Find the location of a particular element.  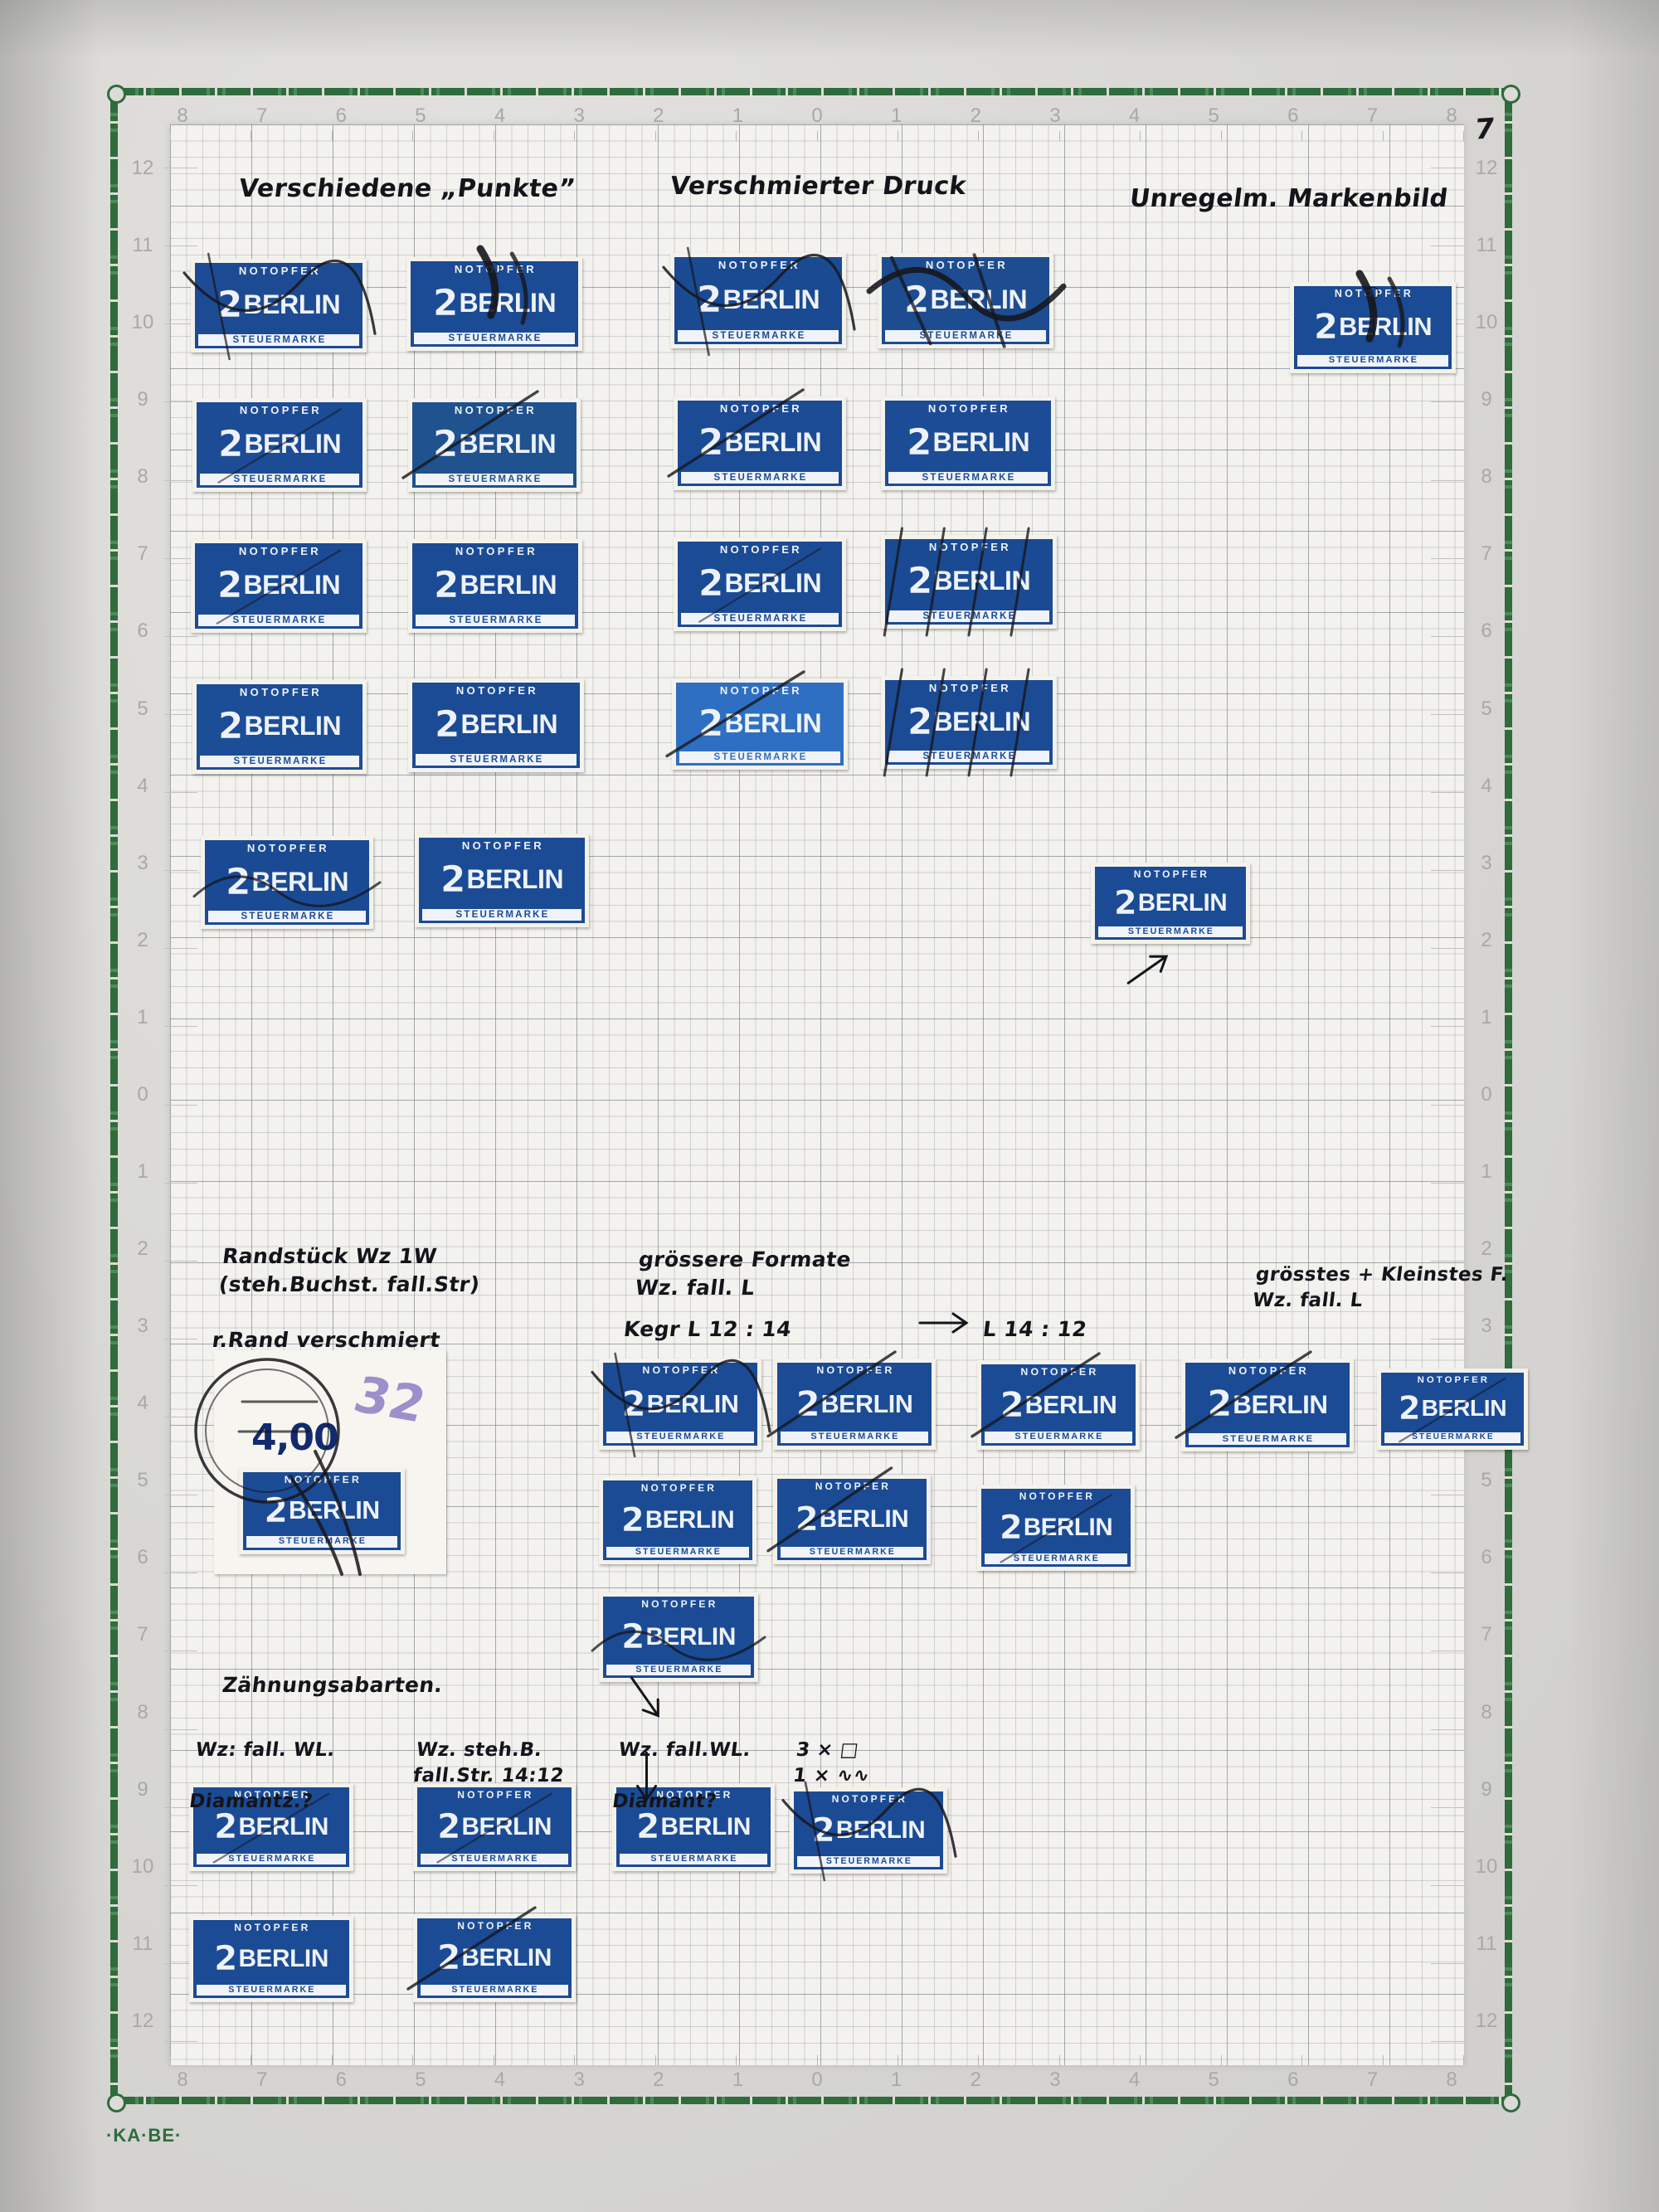

ruler-scale-top: 8 7 6 5 4 3 2 1 0 1 2 3 4 5 6 7 8 is located at coordinates (817, 117).